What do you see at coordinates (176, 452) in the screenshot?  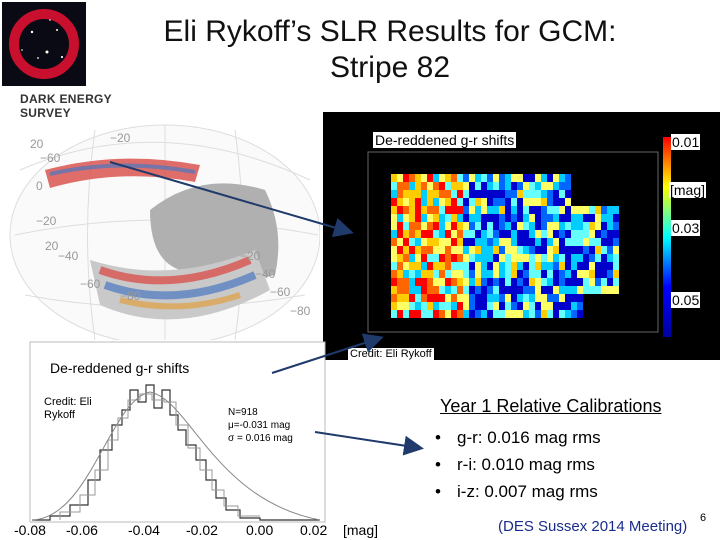 I see `histogram-steps` at bounding box center [176, 452].